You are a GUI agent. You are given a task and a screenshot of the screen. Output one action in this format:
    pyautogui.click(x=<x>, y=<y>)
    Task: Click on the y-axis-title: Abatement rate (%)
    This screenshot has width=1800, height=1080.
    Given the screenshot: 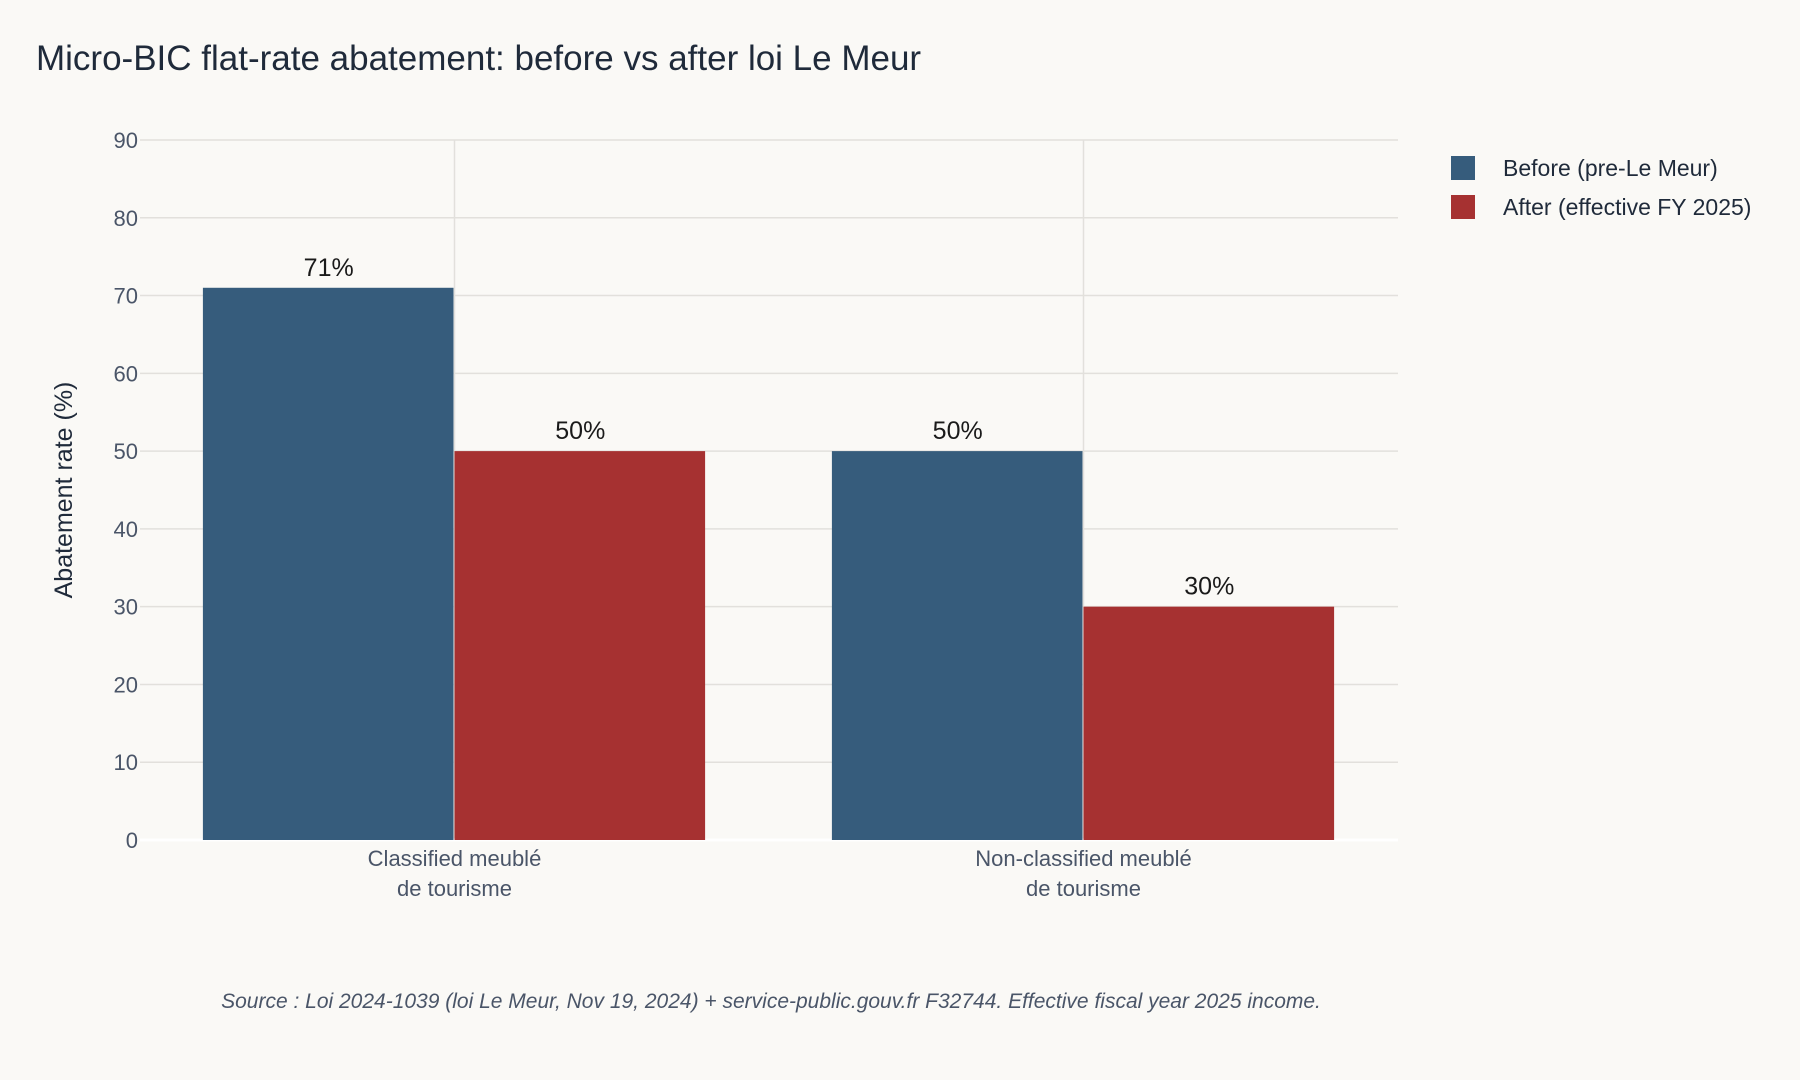 What is the action you would take?
    pyautogui.click(x=64, y=490)
    